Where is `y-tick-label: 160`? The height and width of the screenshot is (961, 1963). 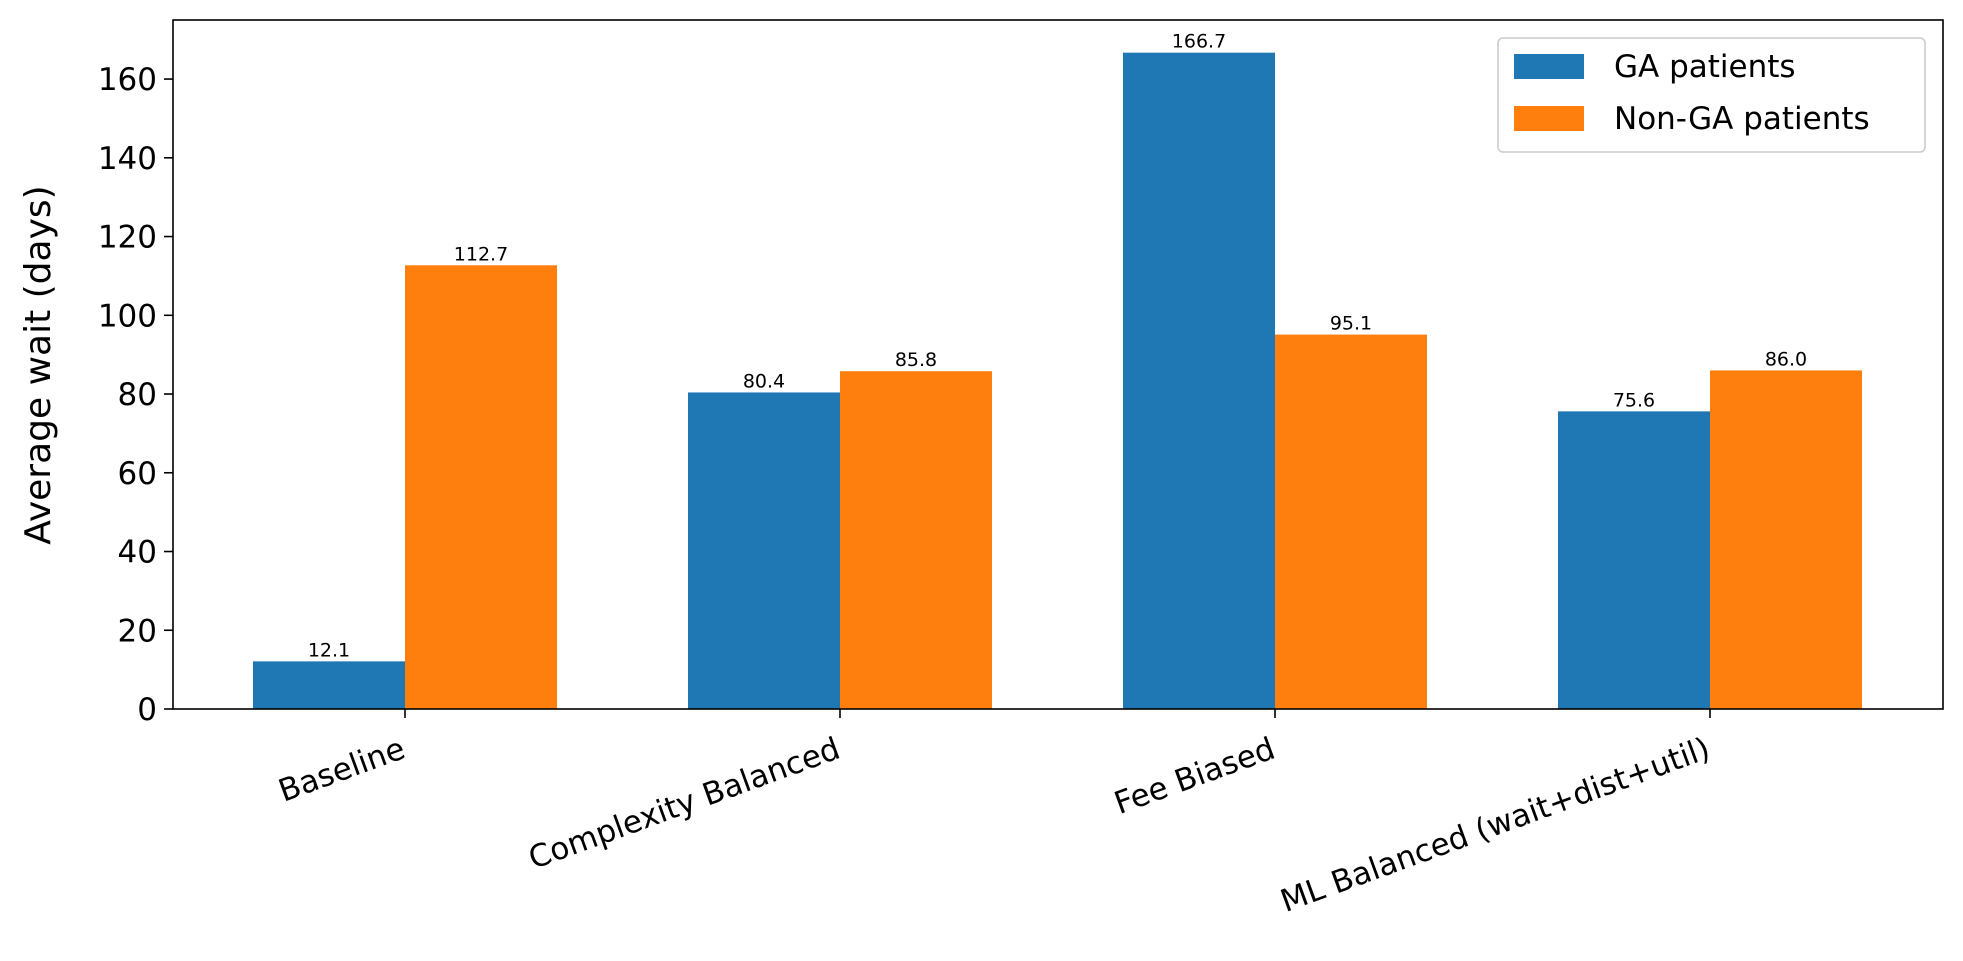 y-tick-label: 160 is located at coordinates (127, 80).